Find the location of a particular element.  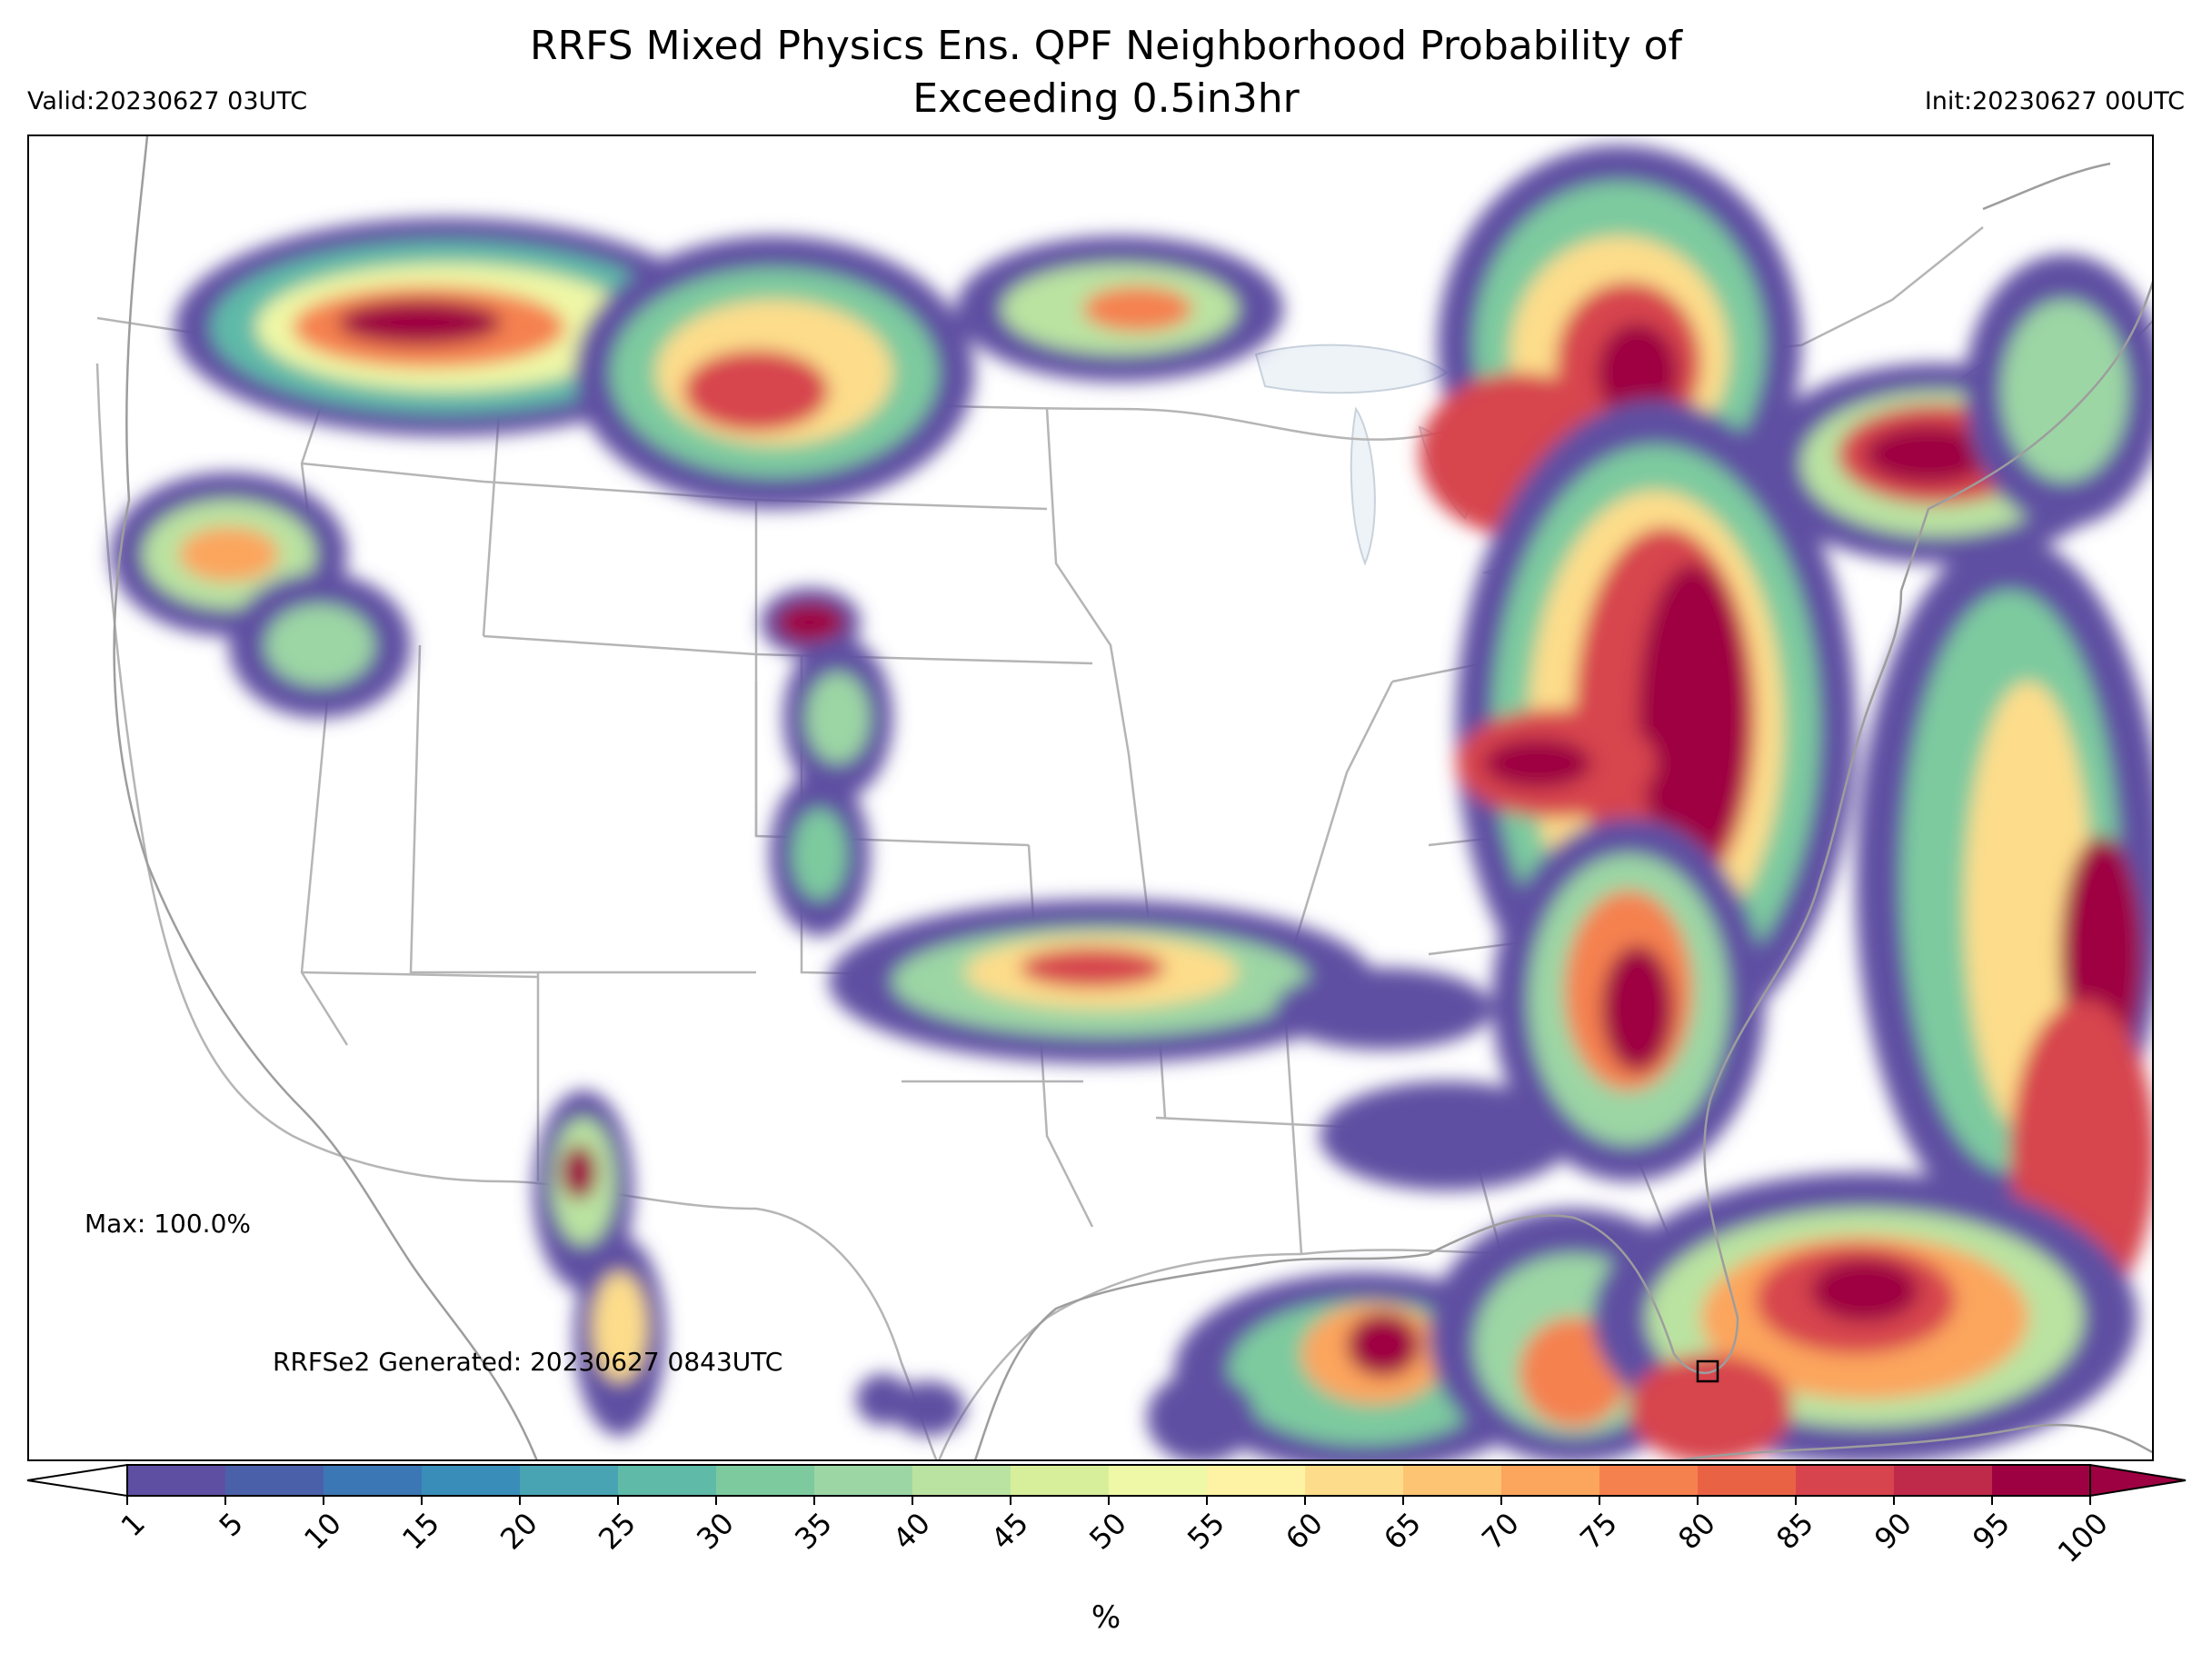

colorbar-tick-label: 95 is located at coordinates (1991, 1531).